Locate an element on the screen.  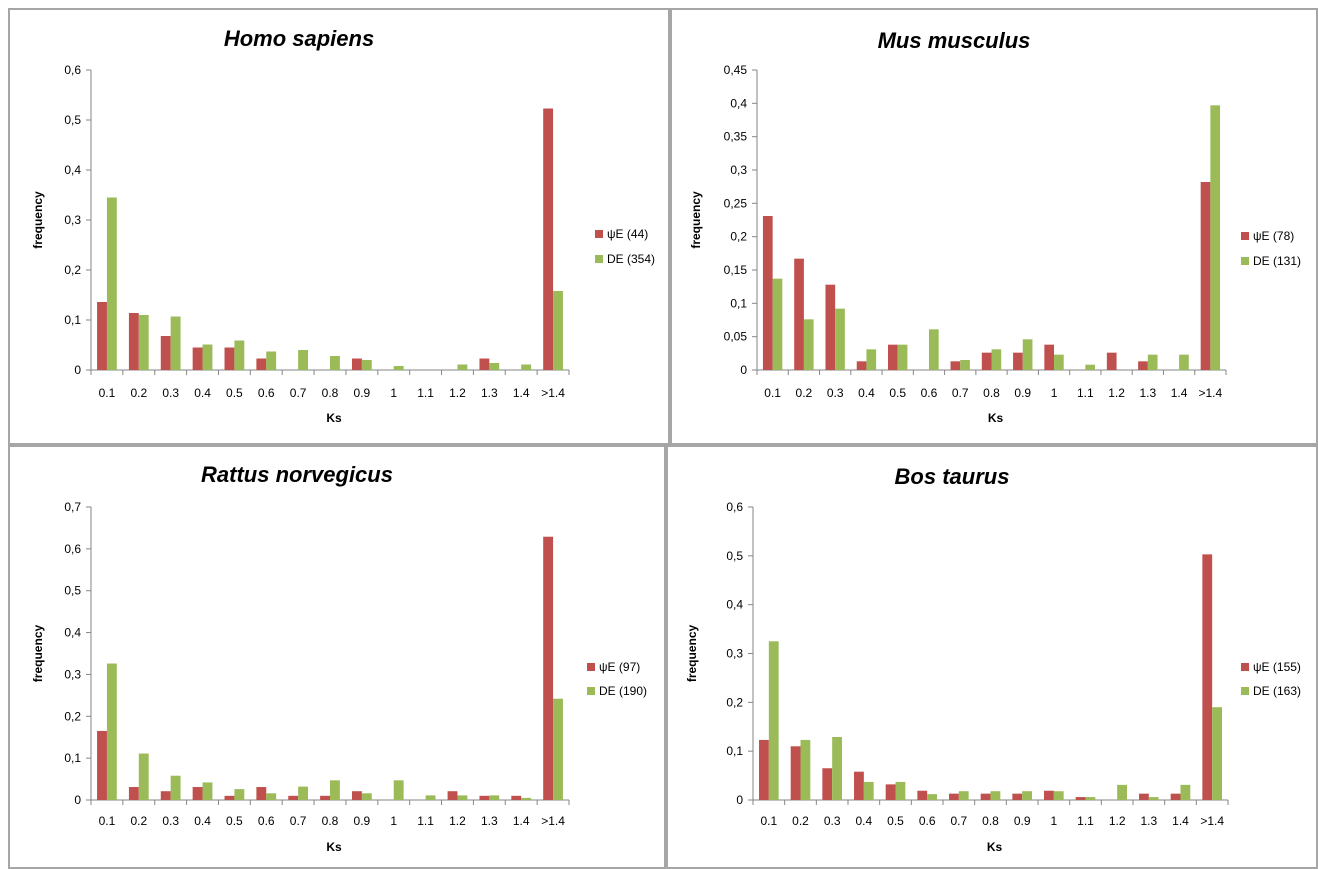
y-tick-label: 0,5 is located at coordinates (72, 120).